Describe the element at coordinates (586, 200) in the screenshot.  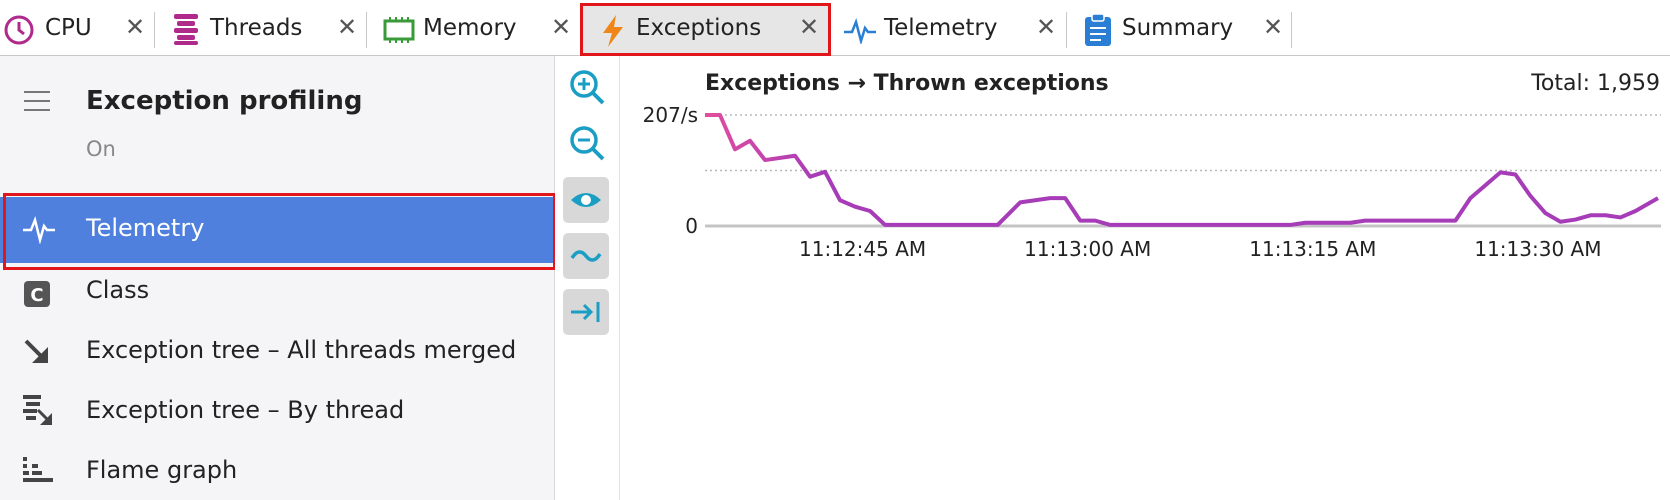
I see `show-button` at that location.